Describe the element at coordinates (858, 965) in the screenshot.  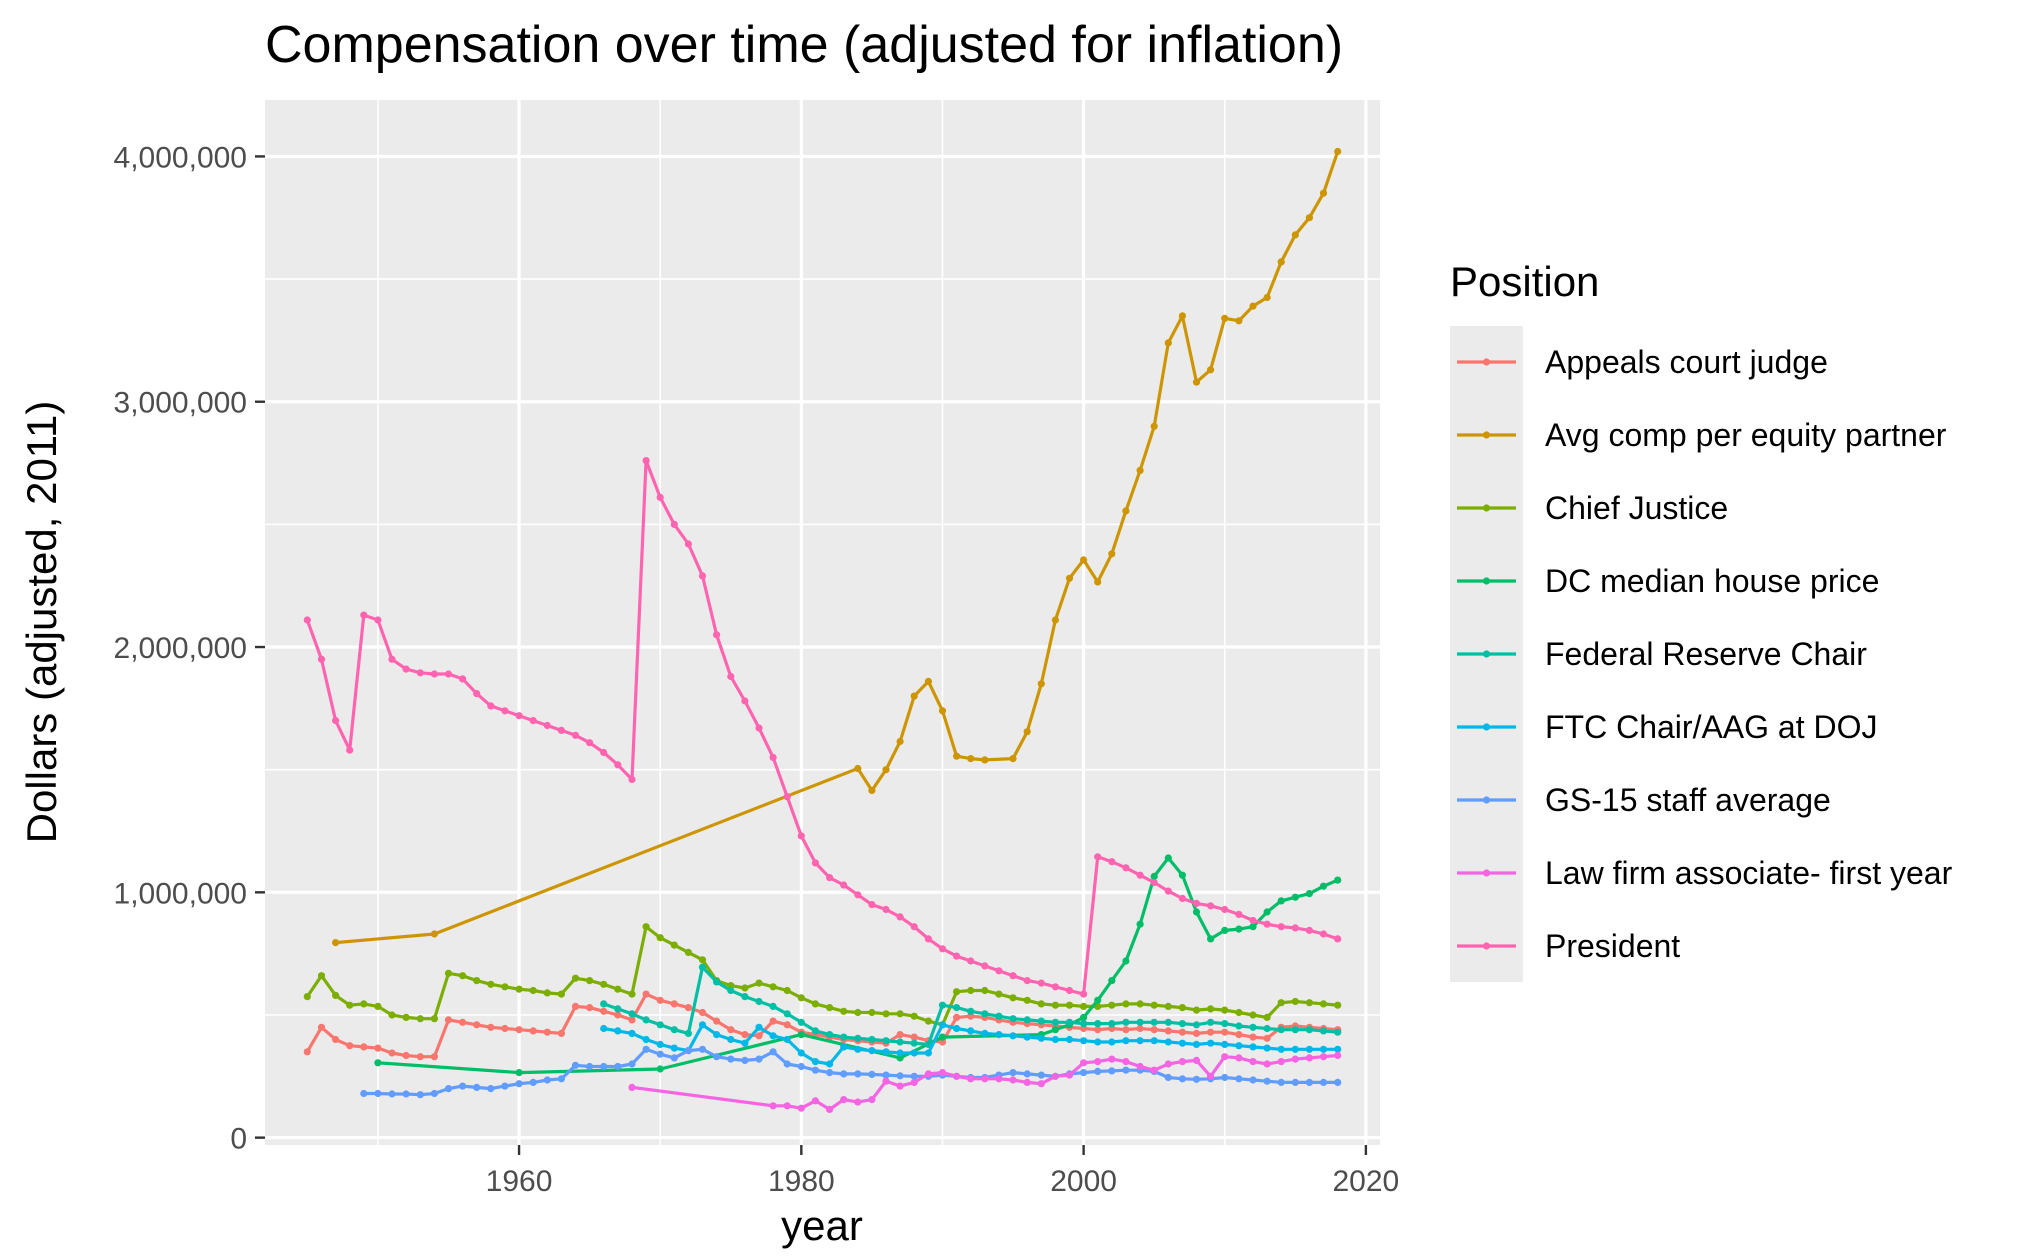
I see `series-line` at that location.